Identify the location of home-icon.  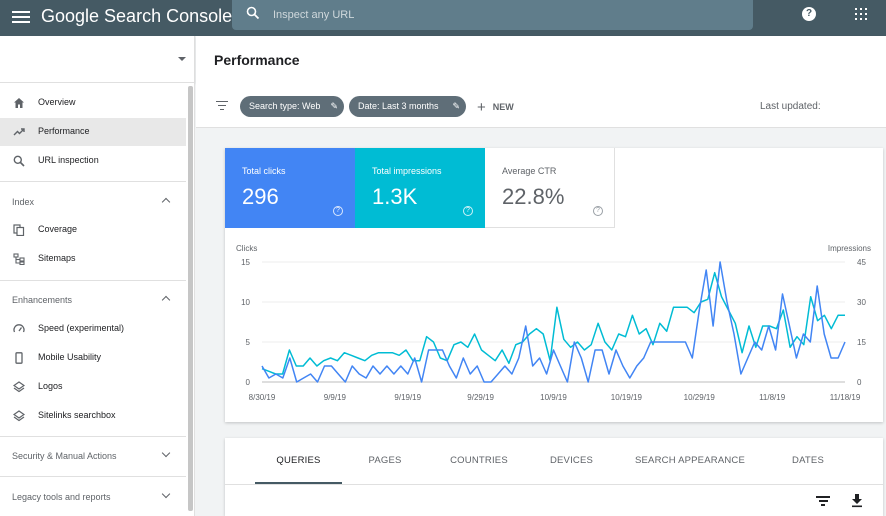
(19, 103).